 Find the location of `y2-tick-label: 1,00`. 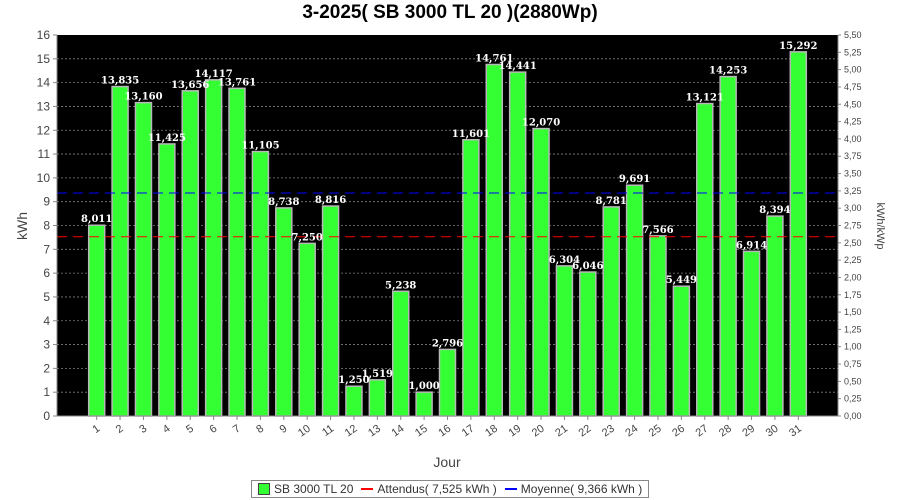

y2-tick-label: 1,00 is located at coordinates (853, 347).